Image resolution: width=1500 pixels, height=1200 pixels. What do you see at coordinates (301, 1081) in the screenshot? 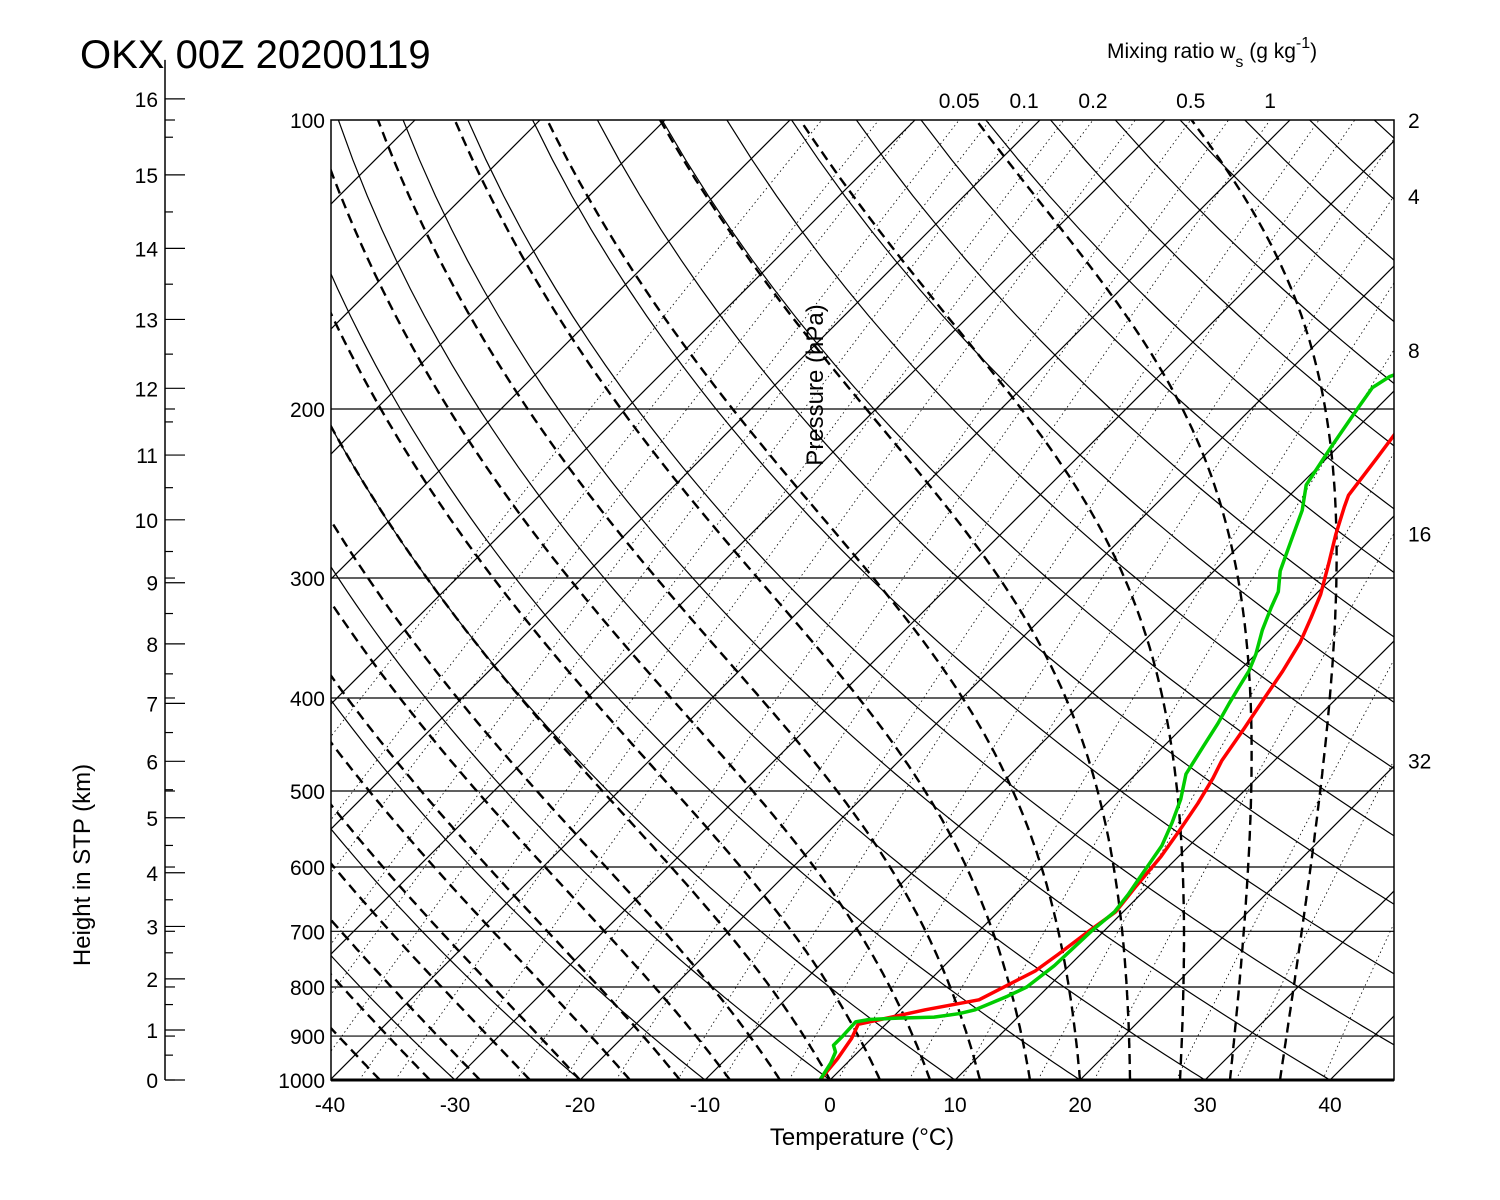
I see `pressure-tick-label: 1000` at bounding box center [301, 1081].